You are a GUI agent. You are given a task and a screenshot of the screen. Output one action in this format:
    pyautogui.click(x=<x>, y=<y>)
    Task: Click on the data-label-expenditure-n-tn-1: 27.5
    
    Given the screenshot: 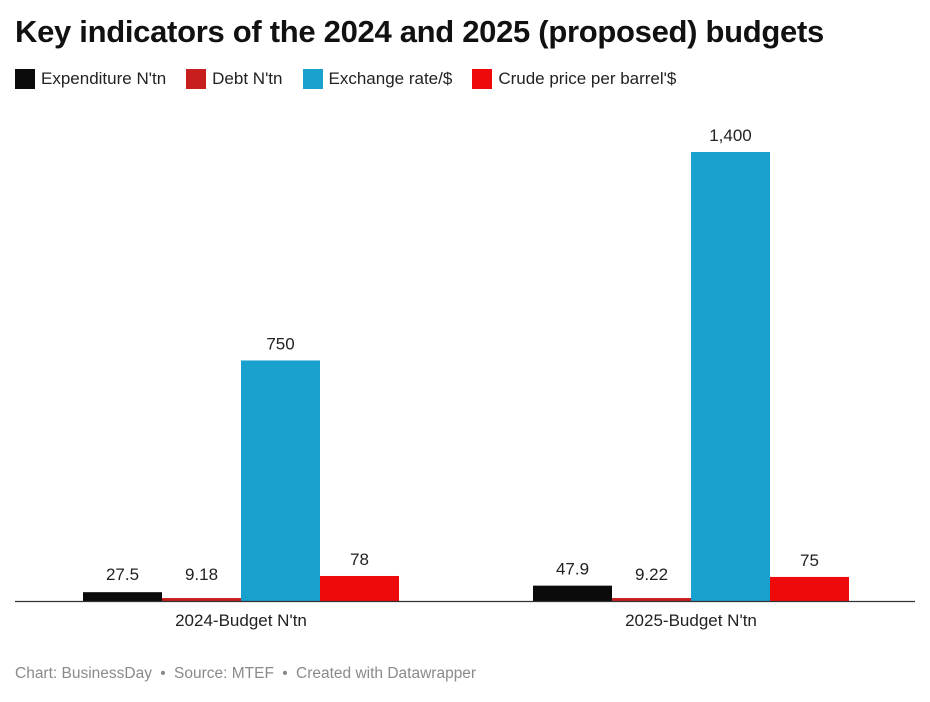 What is the action you would take?
    pyautogui.click(x=122, y=574)
    